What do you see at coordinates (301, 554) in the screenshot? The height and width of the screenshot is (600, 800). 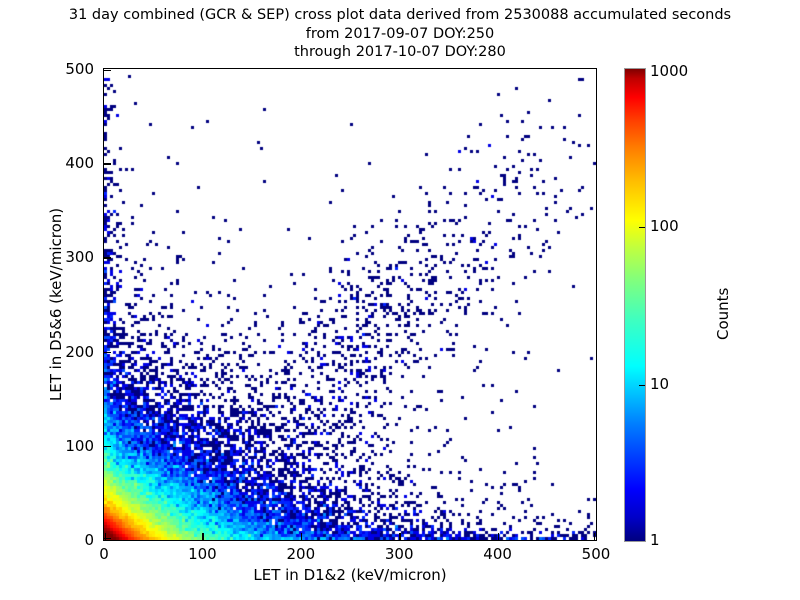 I see `x-ticklabel-200: 200` at bounding box center [301, 554].